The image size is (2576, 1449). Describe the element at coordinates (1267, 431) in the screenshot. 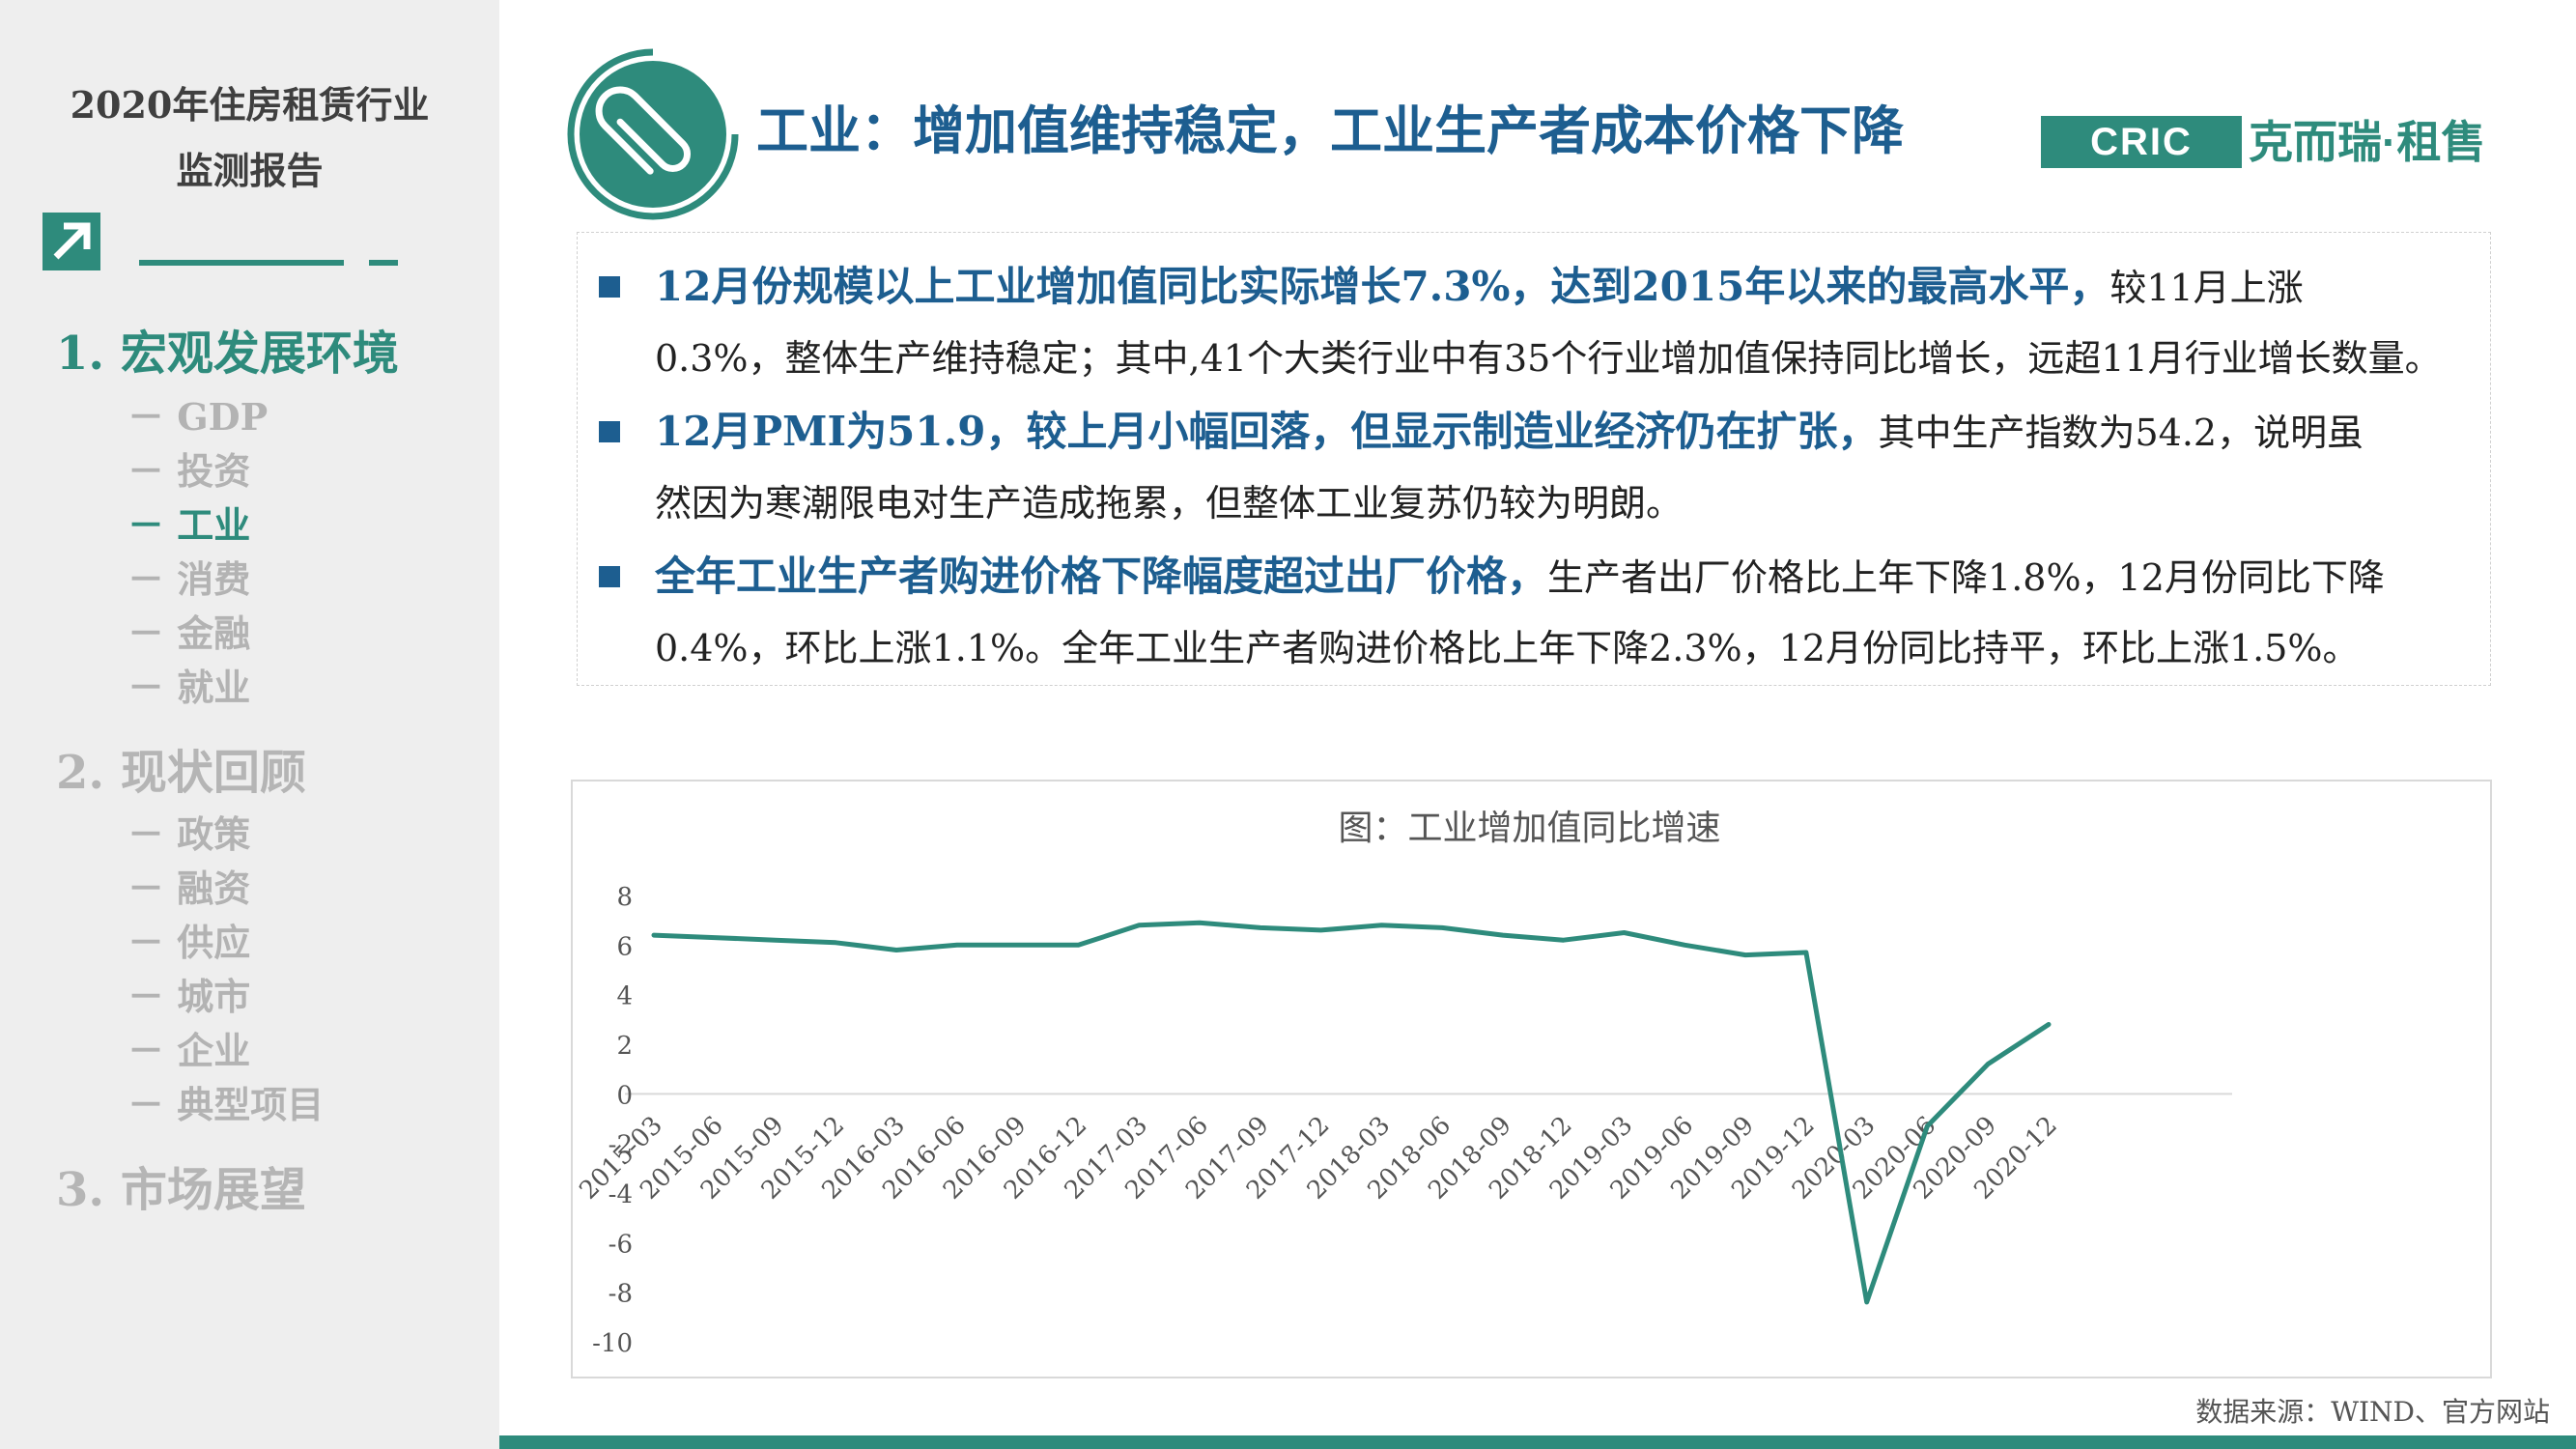

I see `bullet-2-highlight: 12月PMI为51.9，较上月小幅回落，但显示制造业经济仍在扩张，` at that location.